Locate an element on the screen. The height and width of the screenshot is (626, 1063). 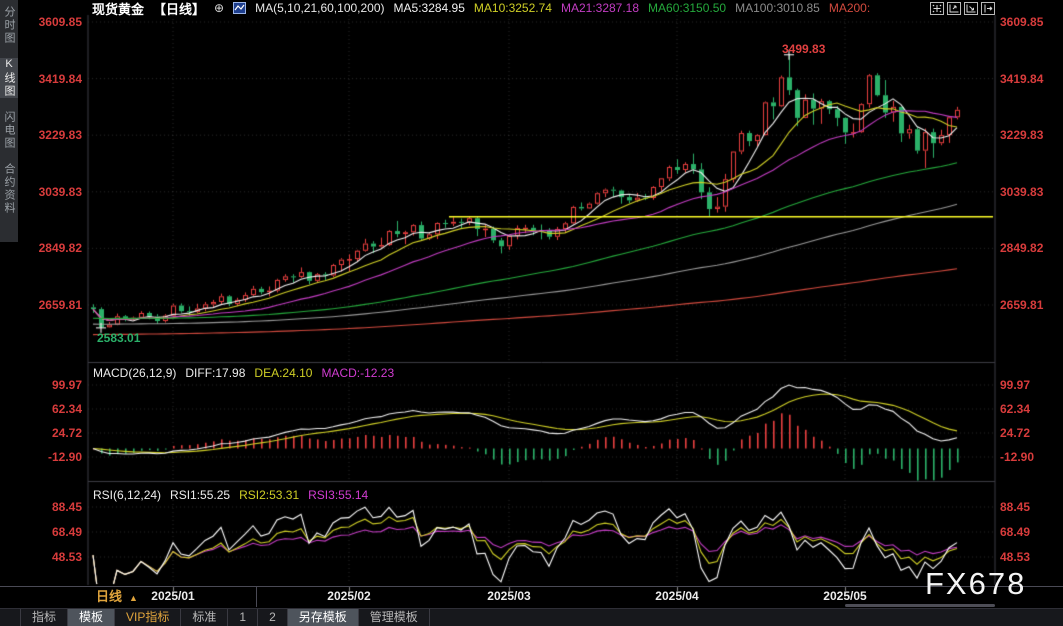
macd-axis-label-right: 62.34 is located at coordinates (1015, 409).